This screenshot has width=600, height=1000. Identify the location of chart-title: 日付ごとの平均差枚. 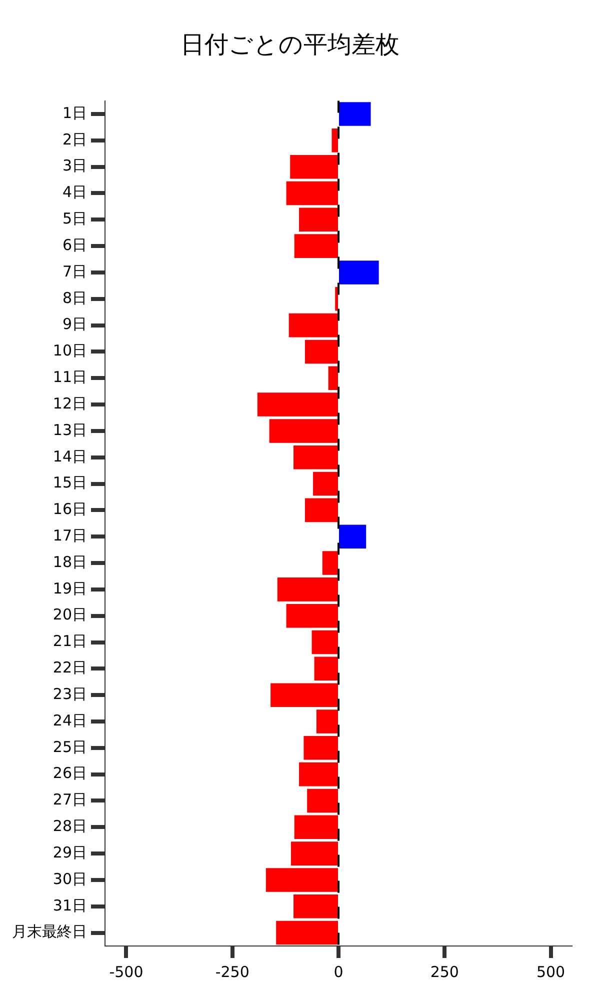
(290, 44).